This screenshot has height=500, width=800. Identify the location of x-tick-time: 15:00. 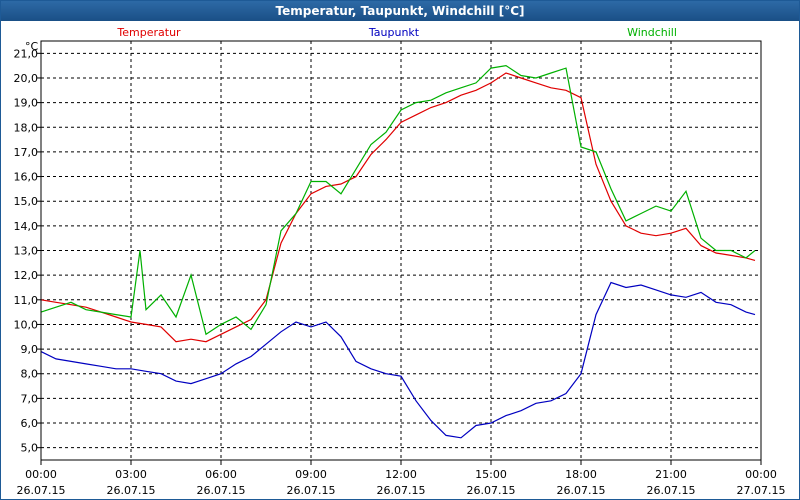
(491, 474).